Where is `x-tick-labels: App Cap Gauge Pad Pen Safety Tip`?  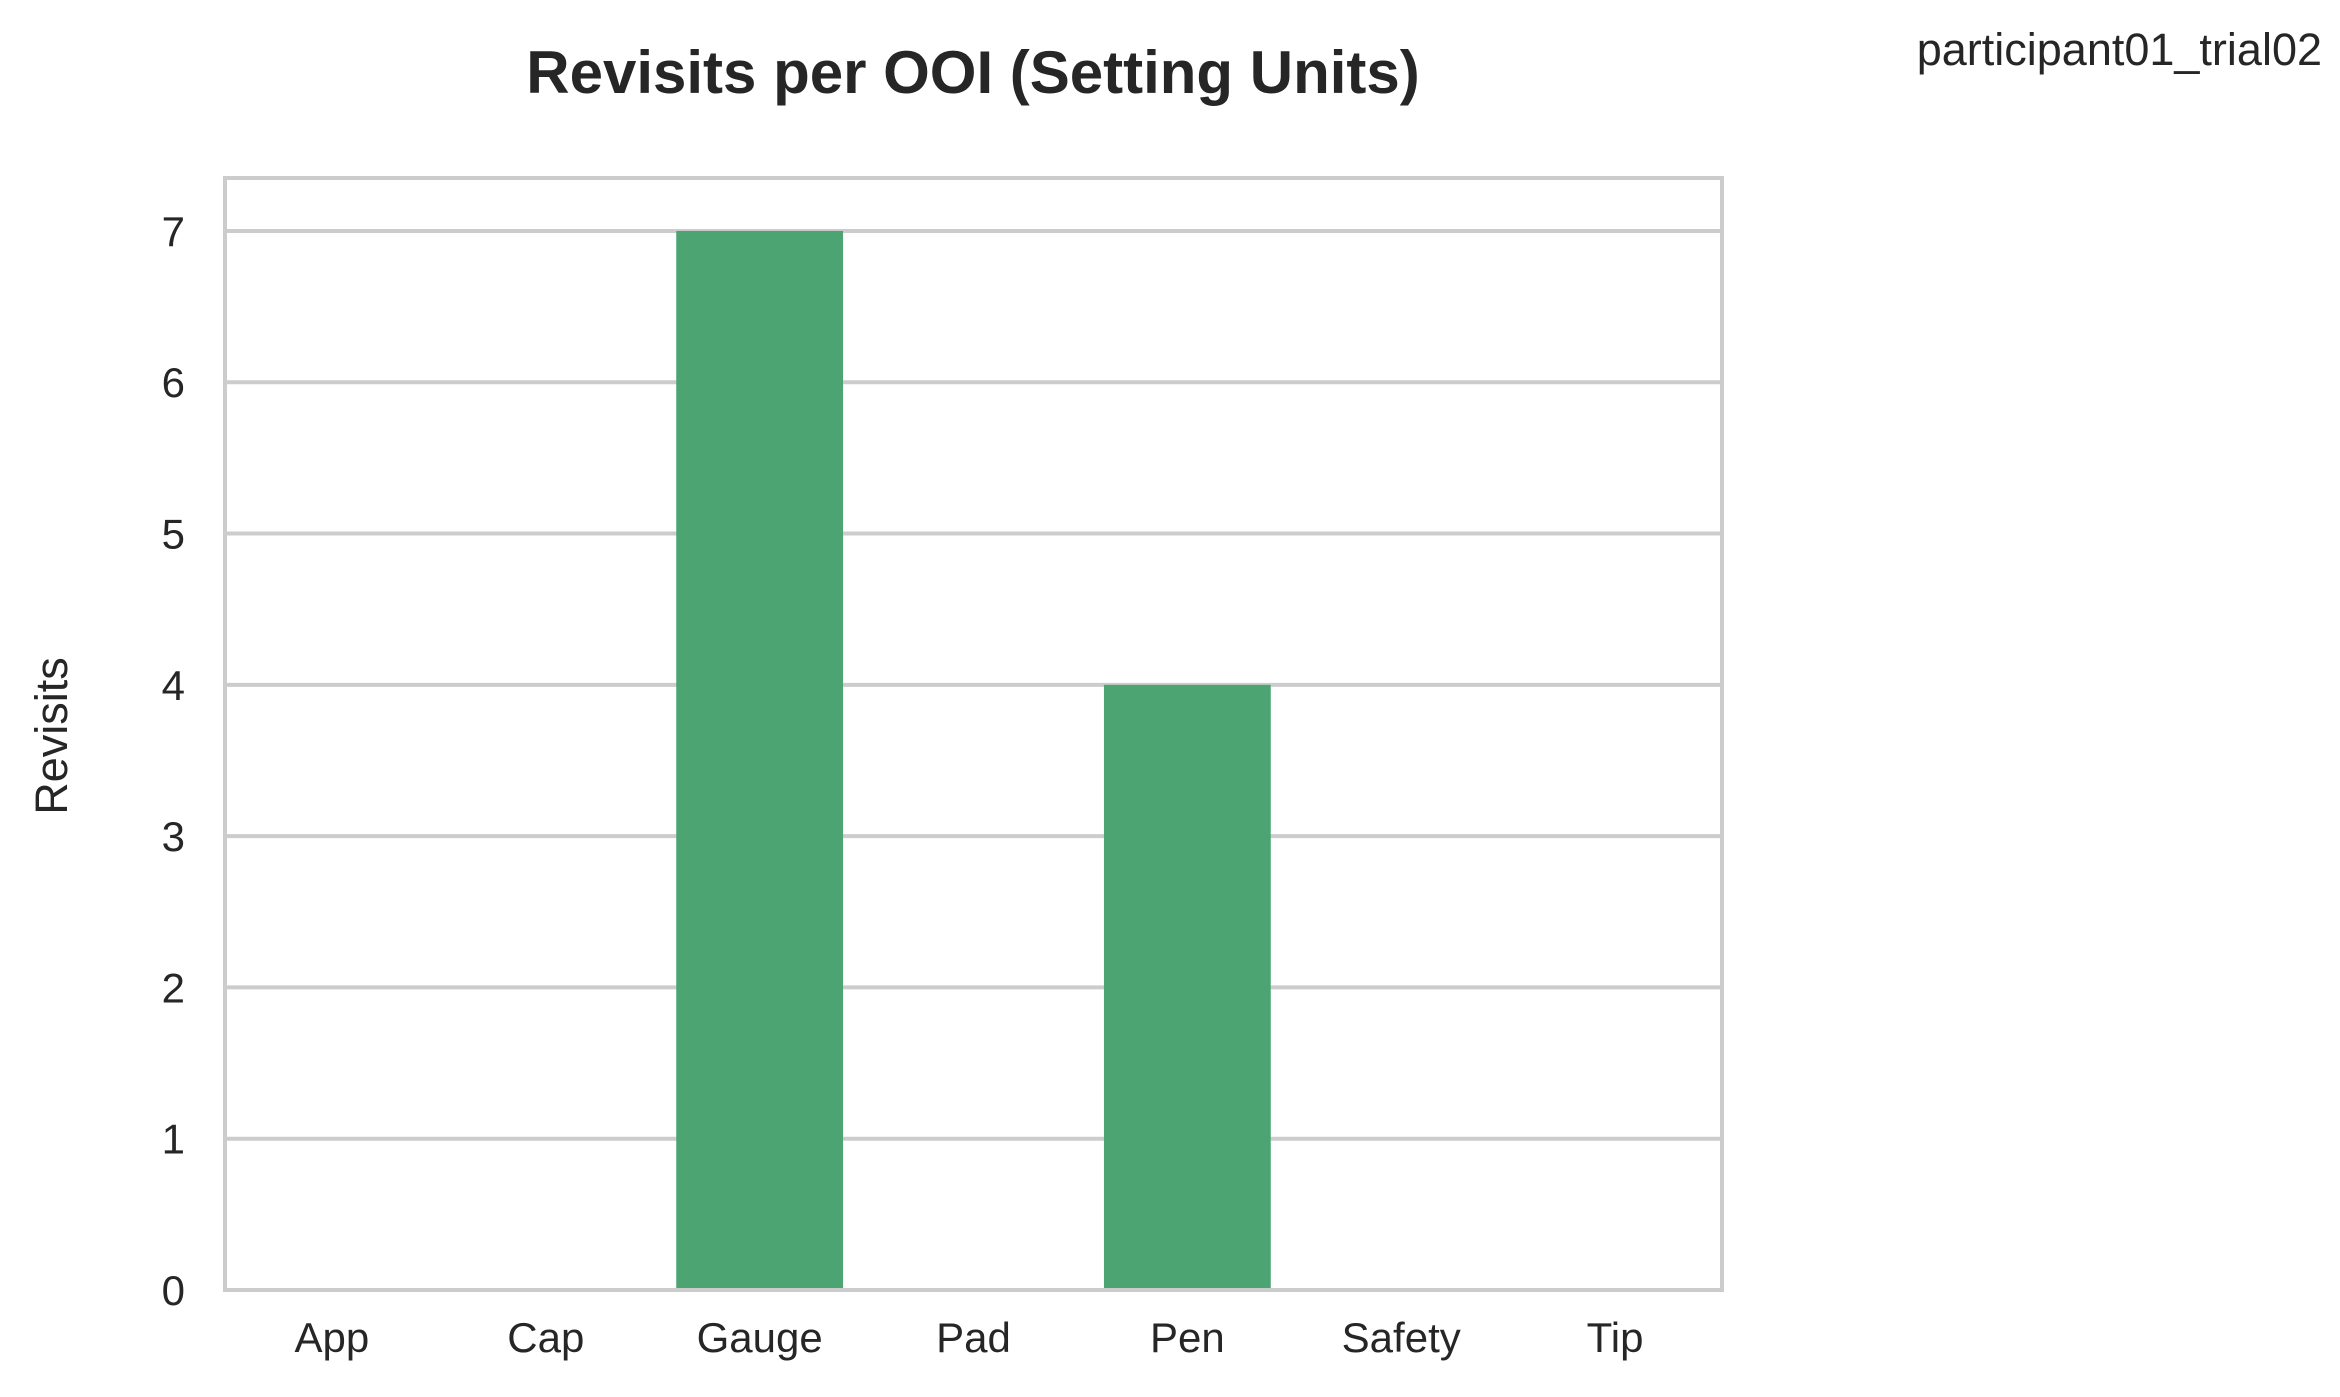 x-tick-labels: App Cap Gauge Pad Pen Safety Tip is located at coordinates (969, 1337).